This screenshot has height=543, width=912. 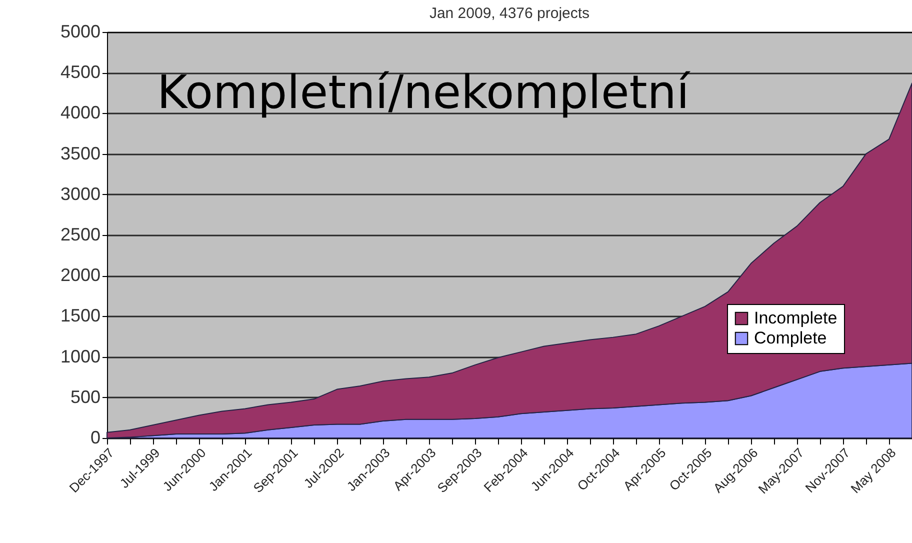 I want to click on y-tick-label: 3500, so click(x=80, y=153).